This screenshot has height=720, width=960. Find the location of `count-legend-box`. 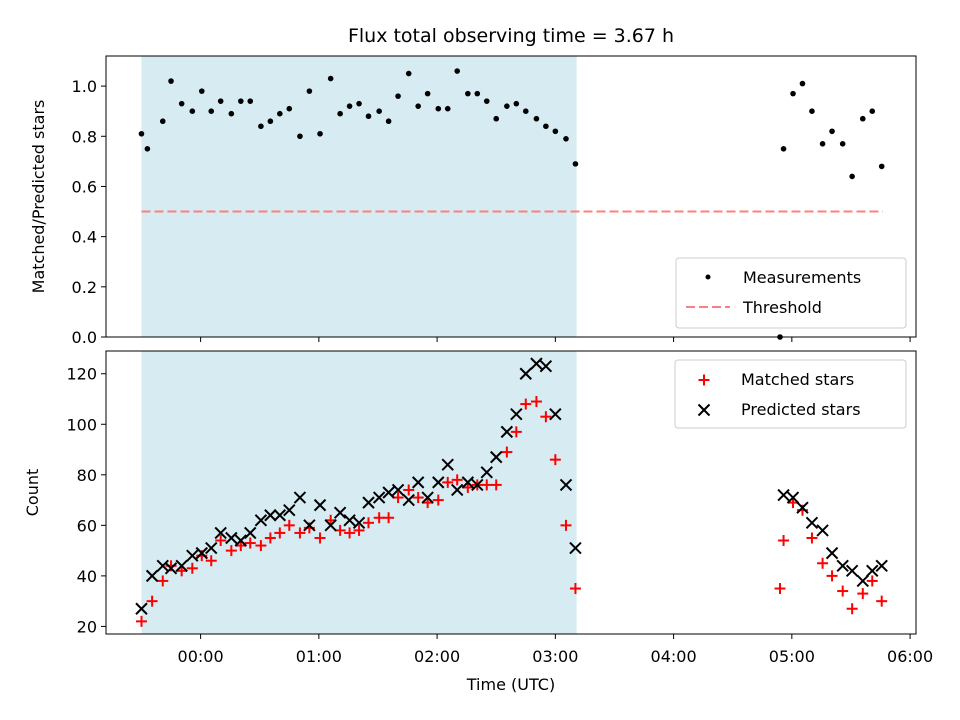

count-legend-box is located at coordinates (790, 394).